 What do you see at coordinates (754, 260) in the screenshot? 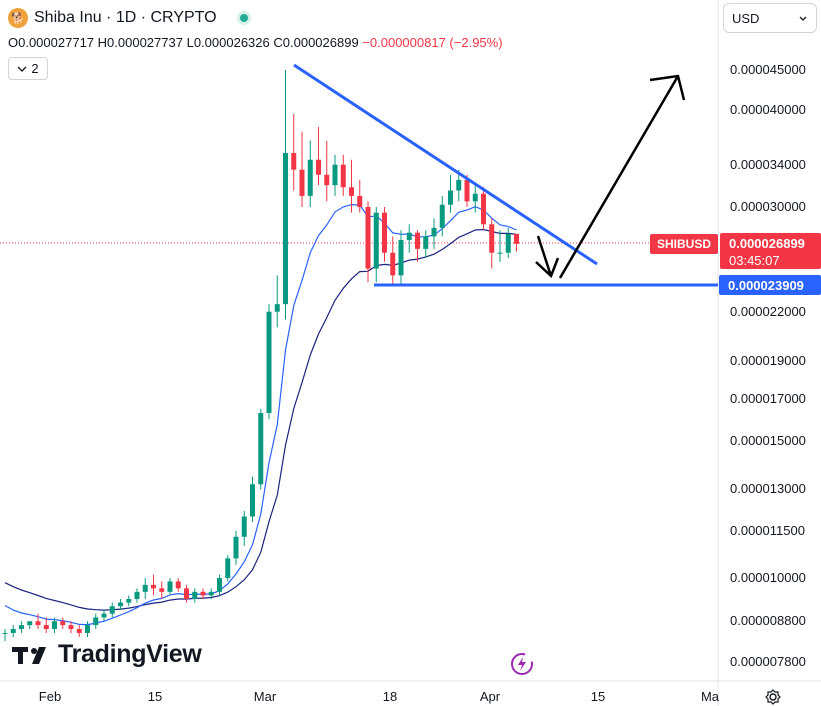
I see `bar-countdown: 03:45:07` at bounding box center [754, 260].